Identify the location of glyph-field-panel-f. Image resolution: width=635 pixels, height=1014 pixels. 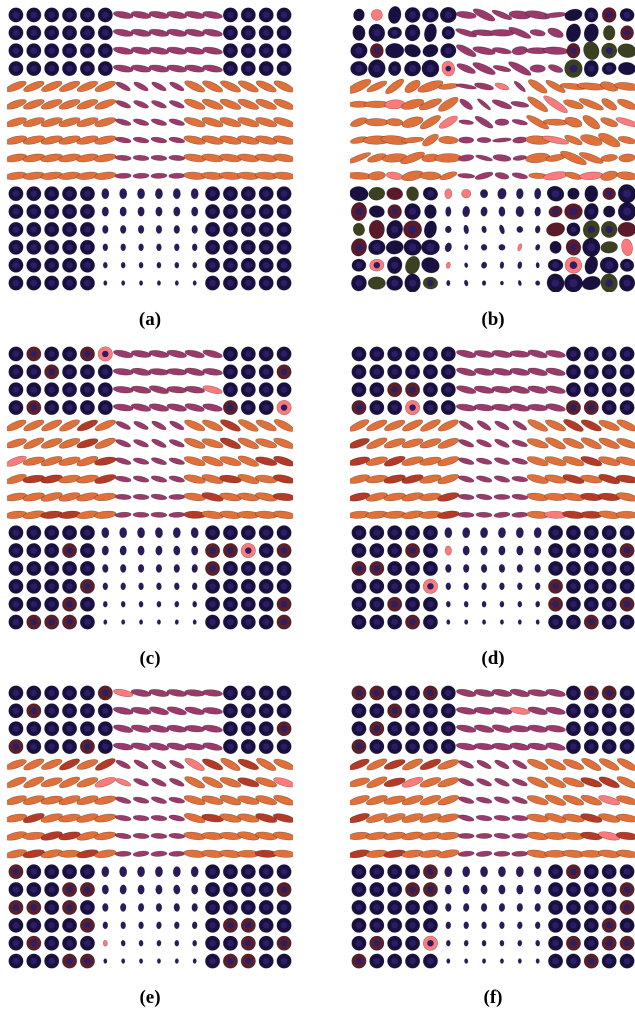
(492, 827).